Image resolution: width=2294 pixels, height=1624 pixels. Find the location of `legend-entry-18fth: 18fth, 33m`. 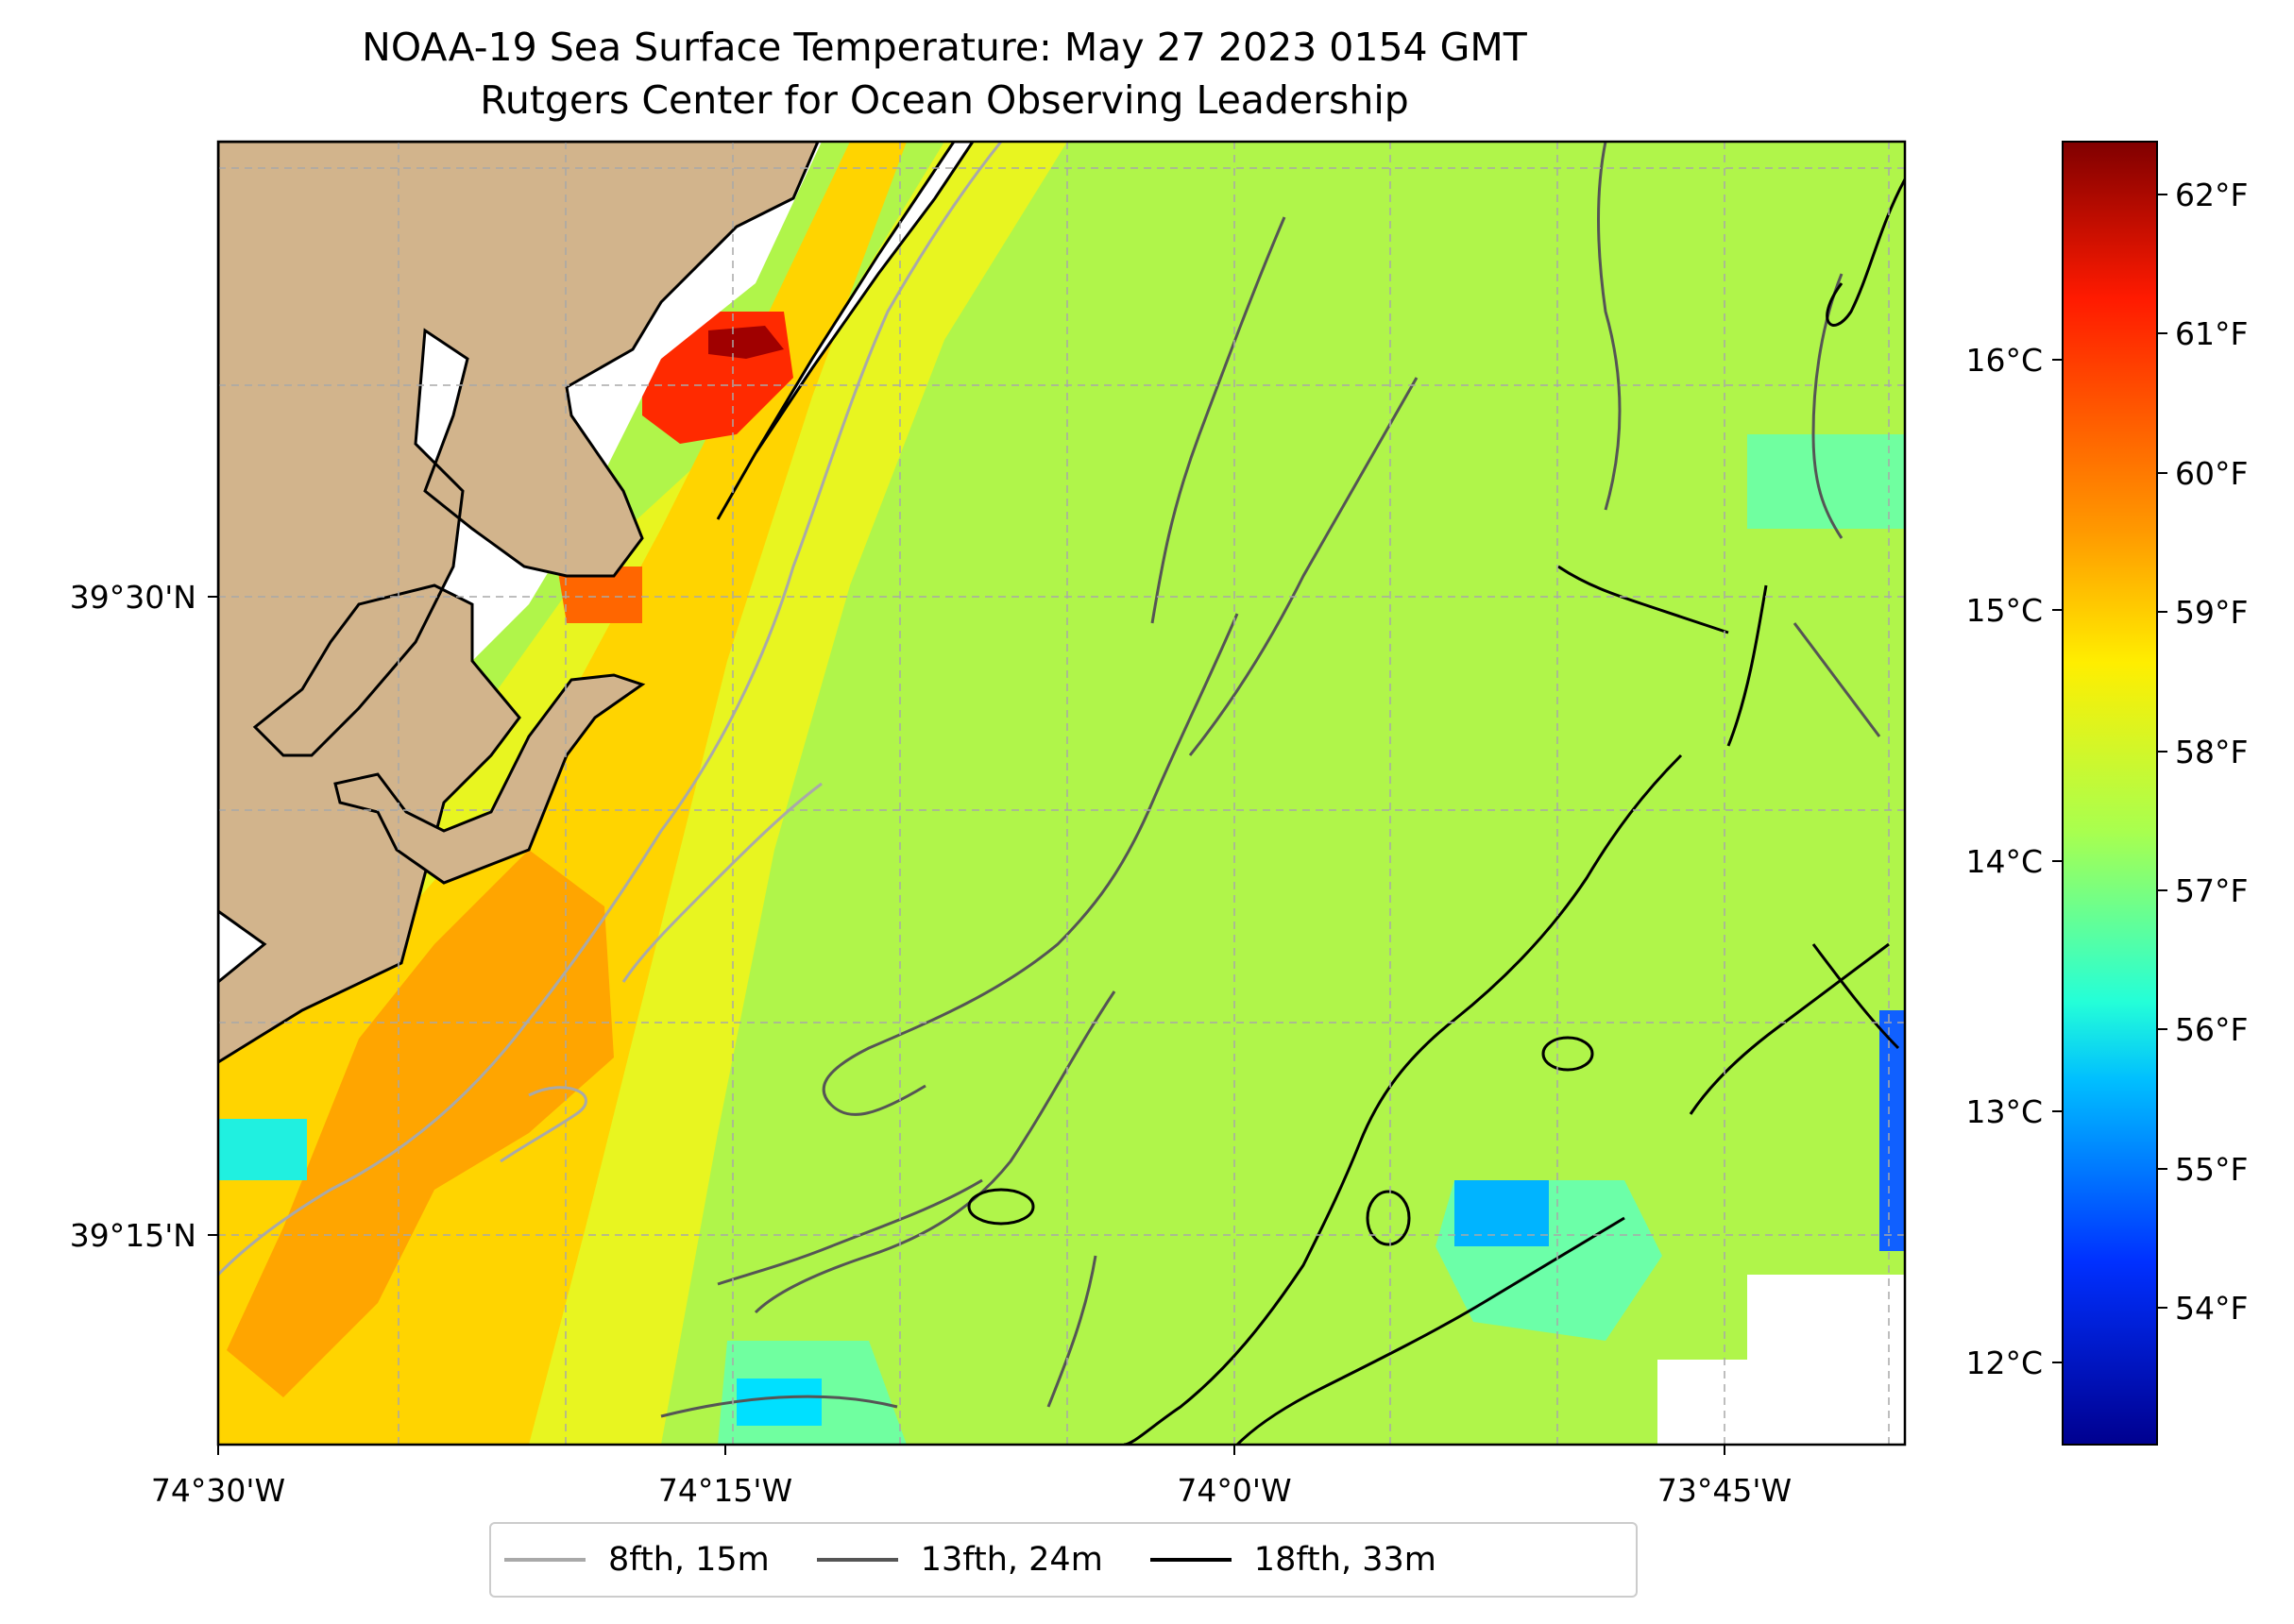

legend-entry-18fth: 18fth, 33m is located at coordinates (1292, 1560).